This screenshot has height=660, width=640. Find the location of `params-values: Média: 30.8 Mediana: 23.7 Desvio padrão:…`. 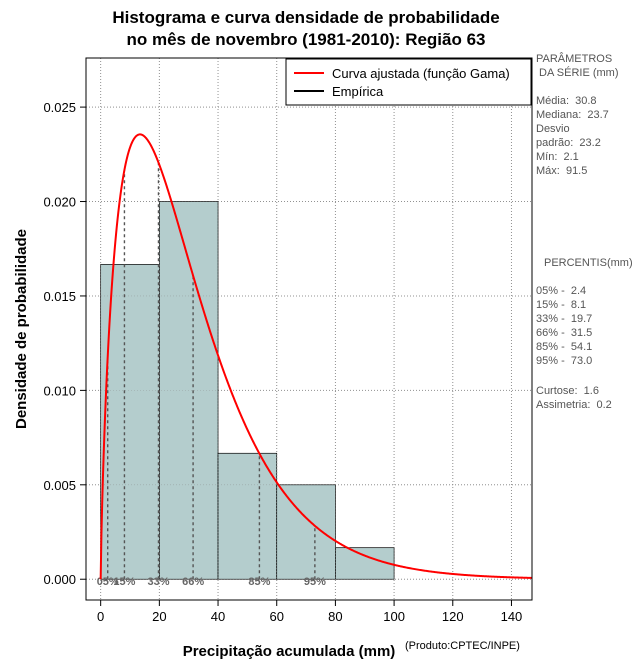

params-values: Média: 30.8 Mediana: 23.7 Desvio padrão:… is located at coordinates (572, 136).